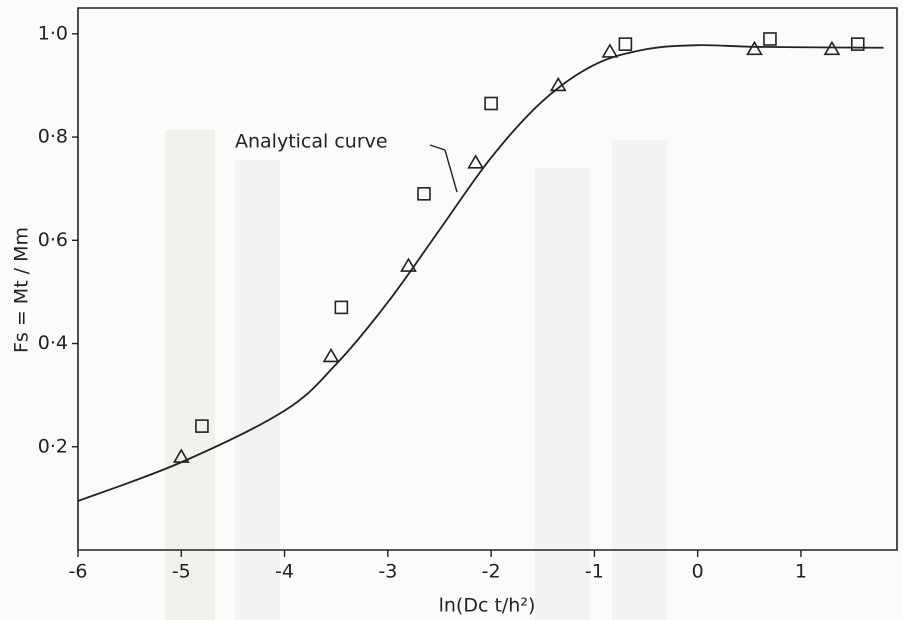 The height and width of the screenshot is (620, 903). I want to click on x-tick-label: -3, so click(387, 572).